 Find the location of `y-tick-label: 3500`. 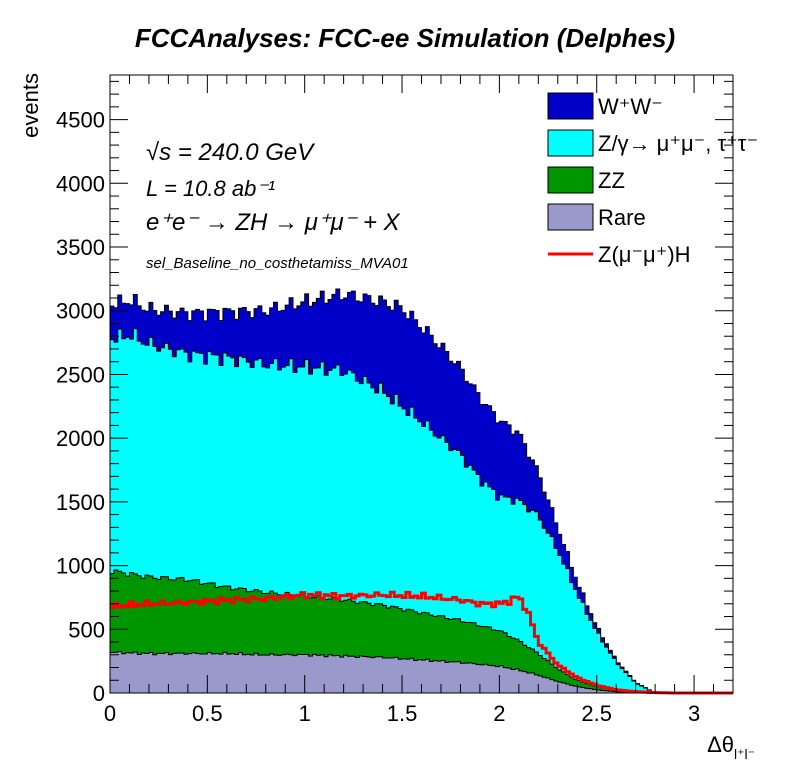

y-tick-label: 3500 is located at coordinates (80, 247).